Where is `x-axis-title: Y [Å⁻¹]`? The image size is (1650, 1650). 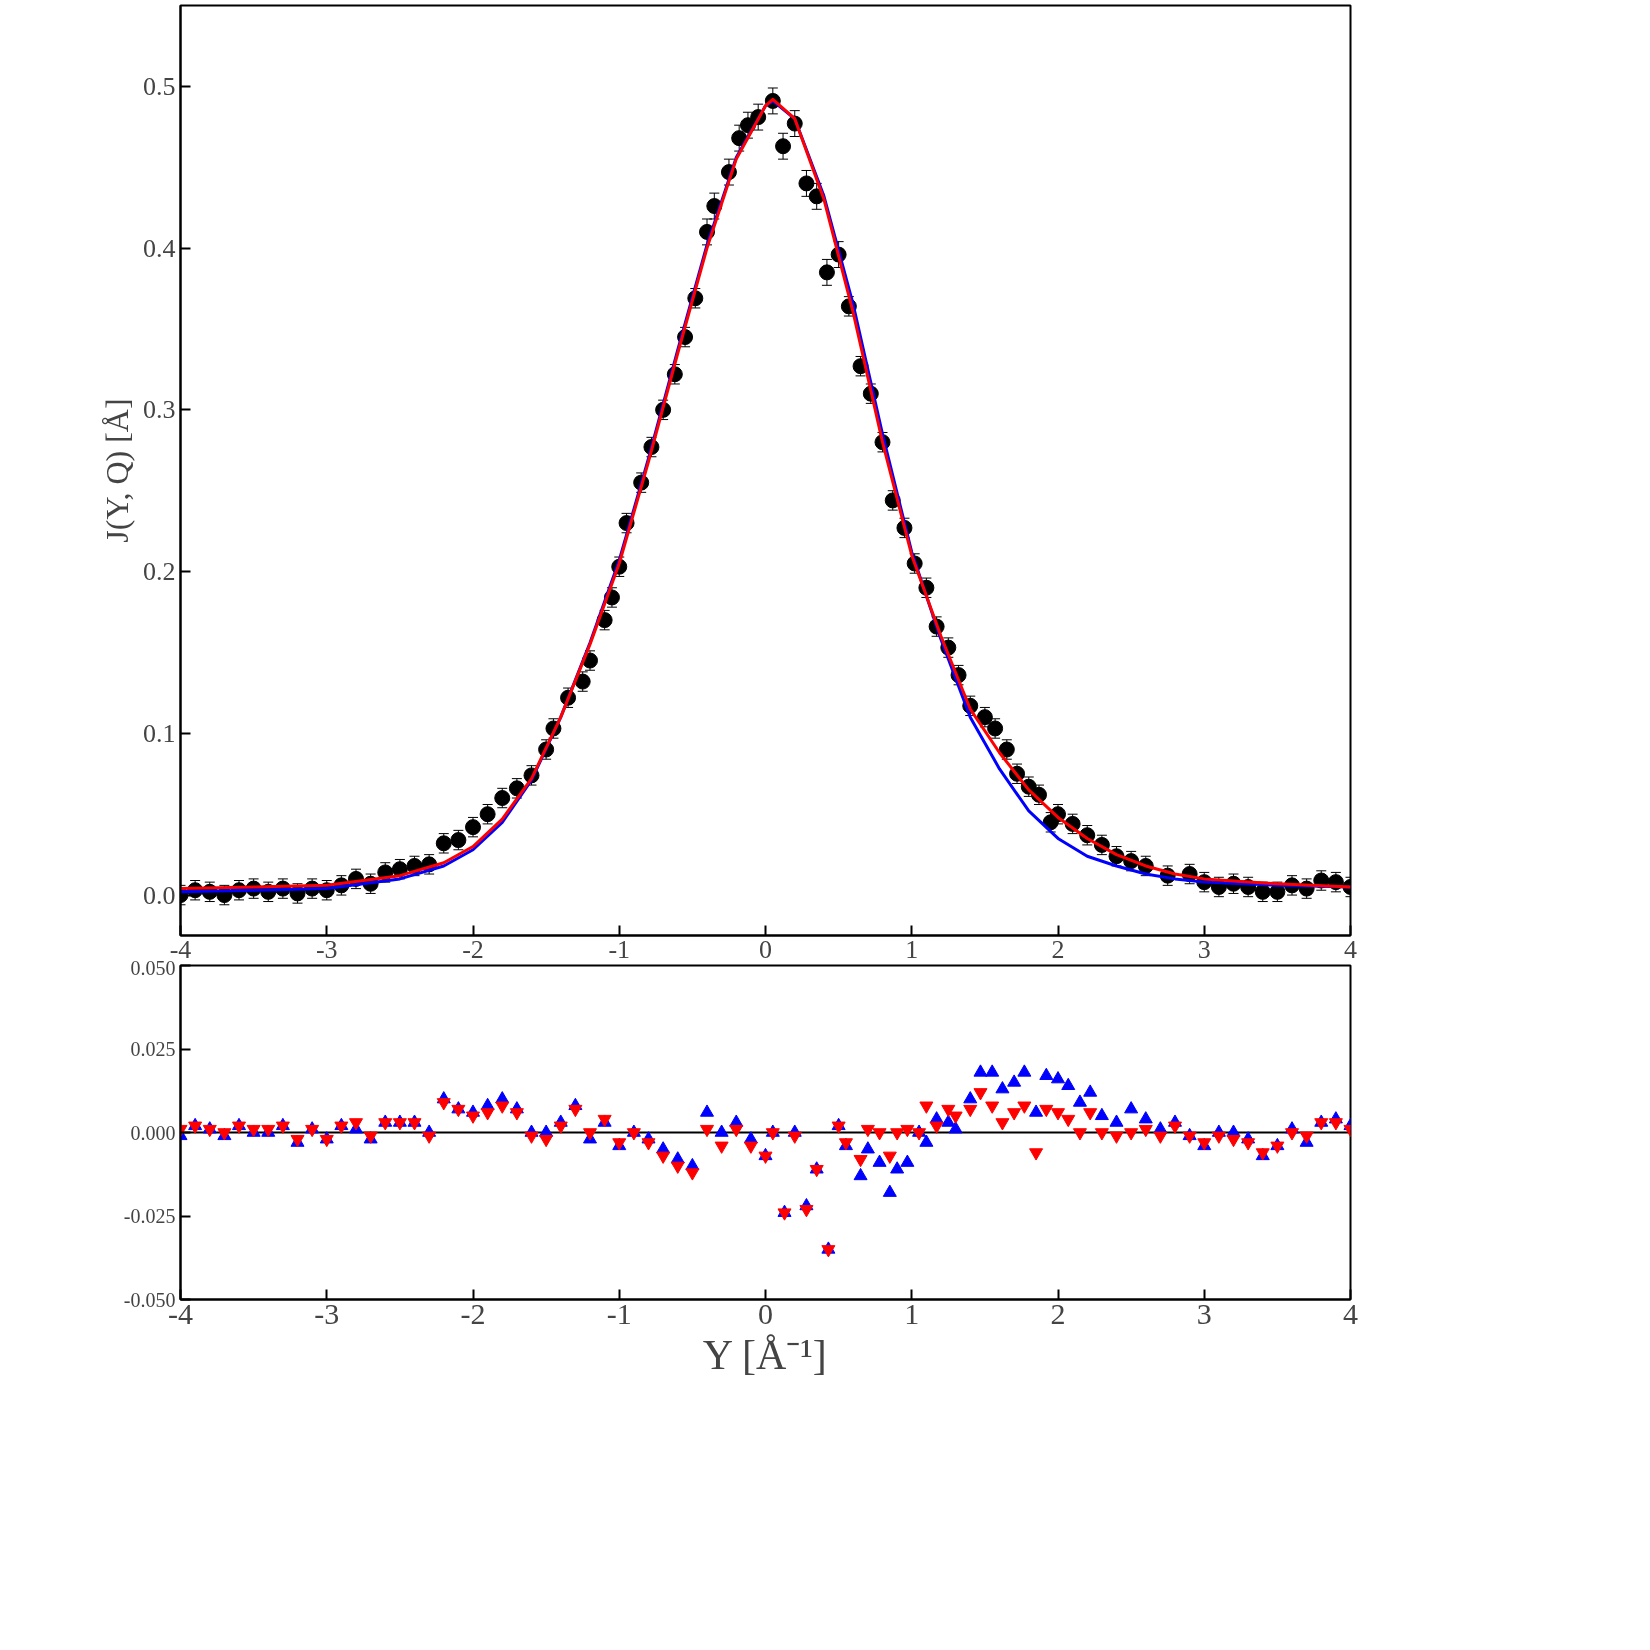 x-axis-title: Y [Å⁻¹] is located at coordinates (764, 1354).